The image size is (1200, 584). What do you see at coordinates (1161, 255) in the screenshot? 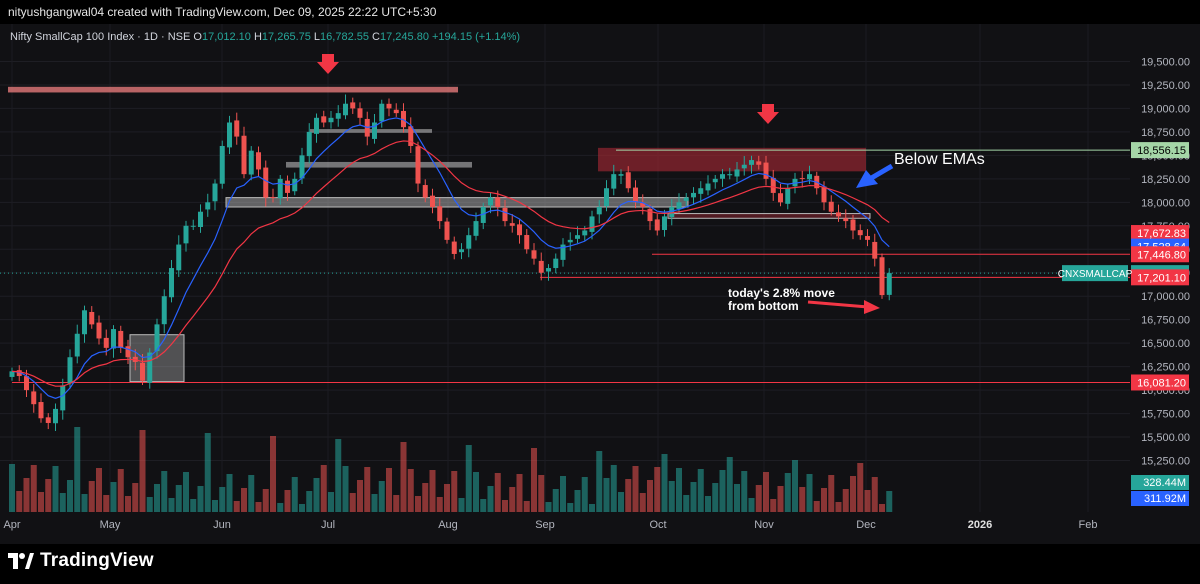
I see `price-label: 17,446.80` at bounding box center [1161, 255].